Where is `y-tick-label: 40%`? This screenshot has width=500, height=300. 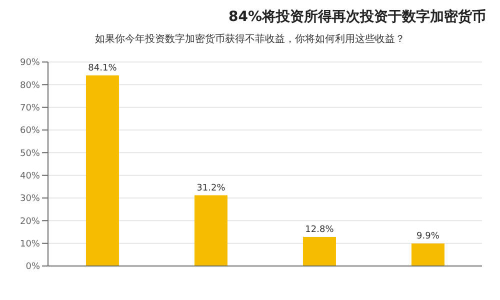
y-tick-label: 40% is located at coordinates (30, 177).